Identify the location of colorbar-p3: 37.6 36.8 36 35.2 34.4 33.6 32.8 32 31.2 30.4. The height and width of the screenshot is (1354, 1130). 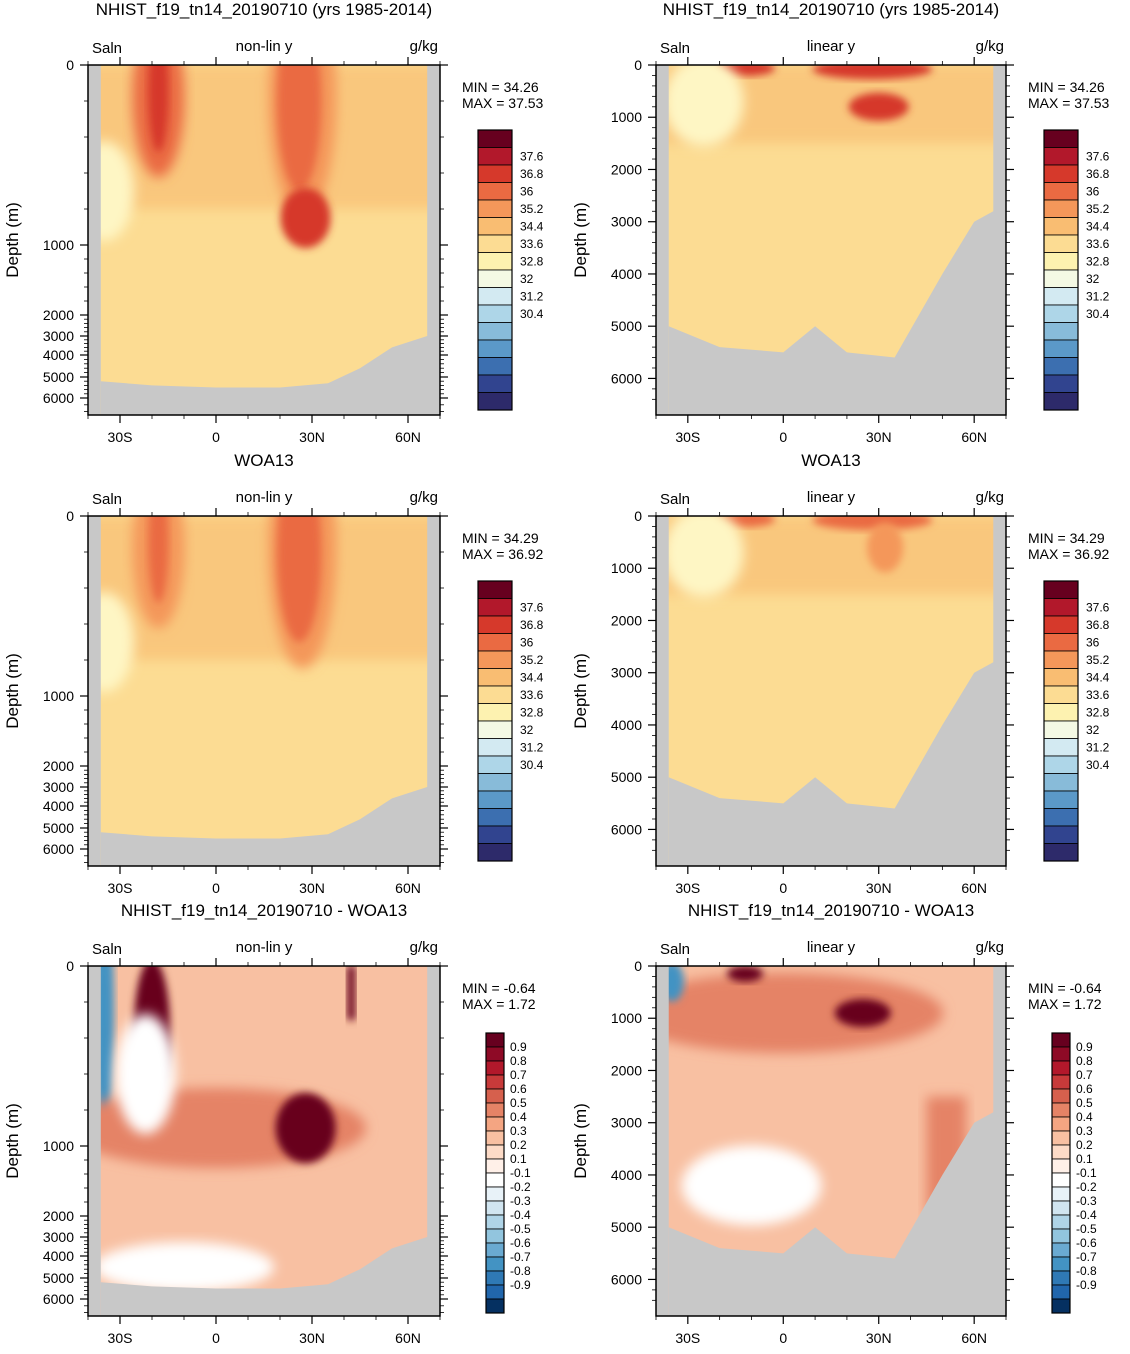
(510, 721).